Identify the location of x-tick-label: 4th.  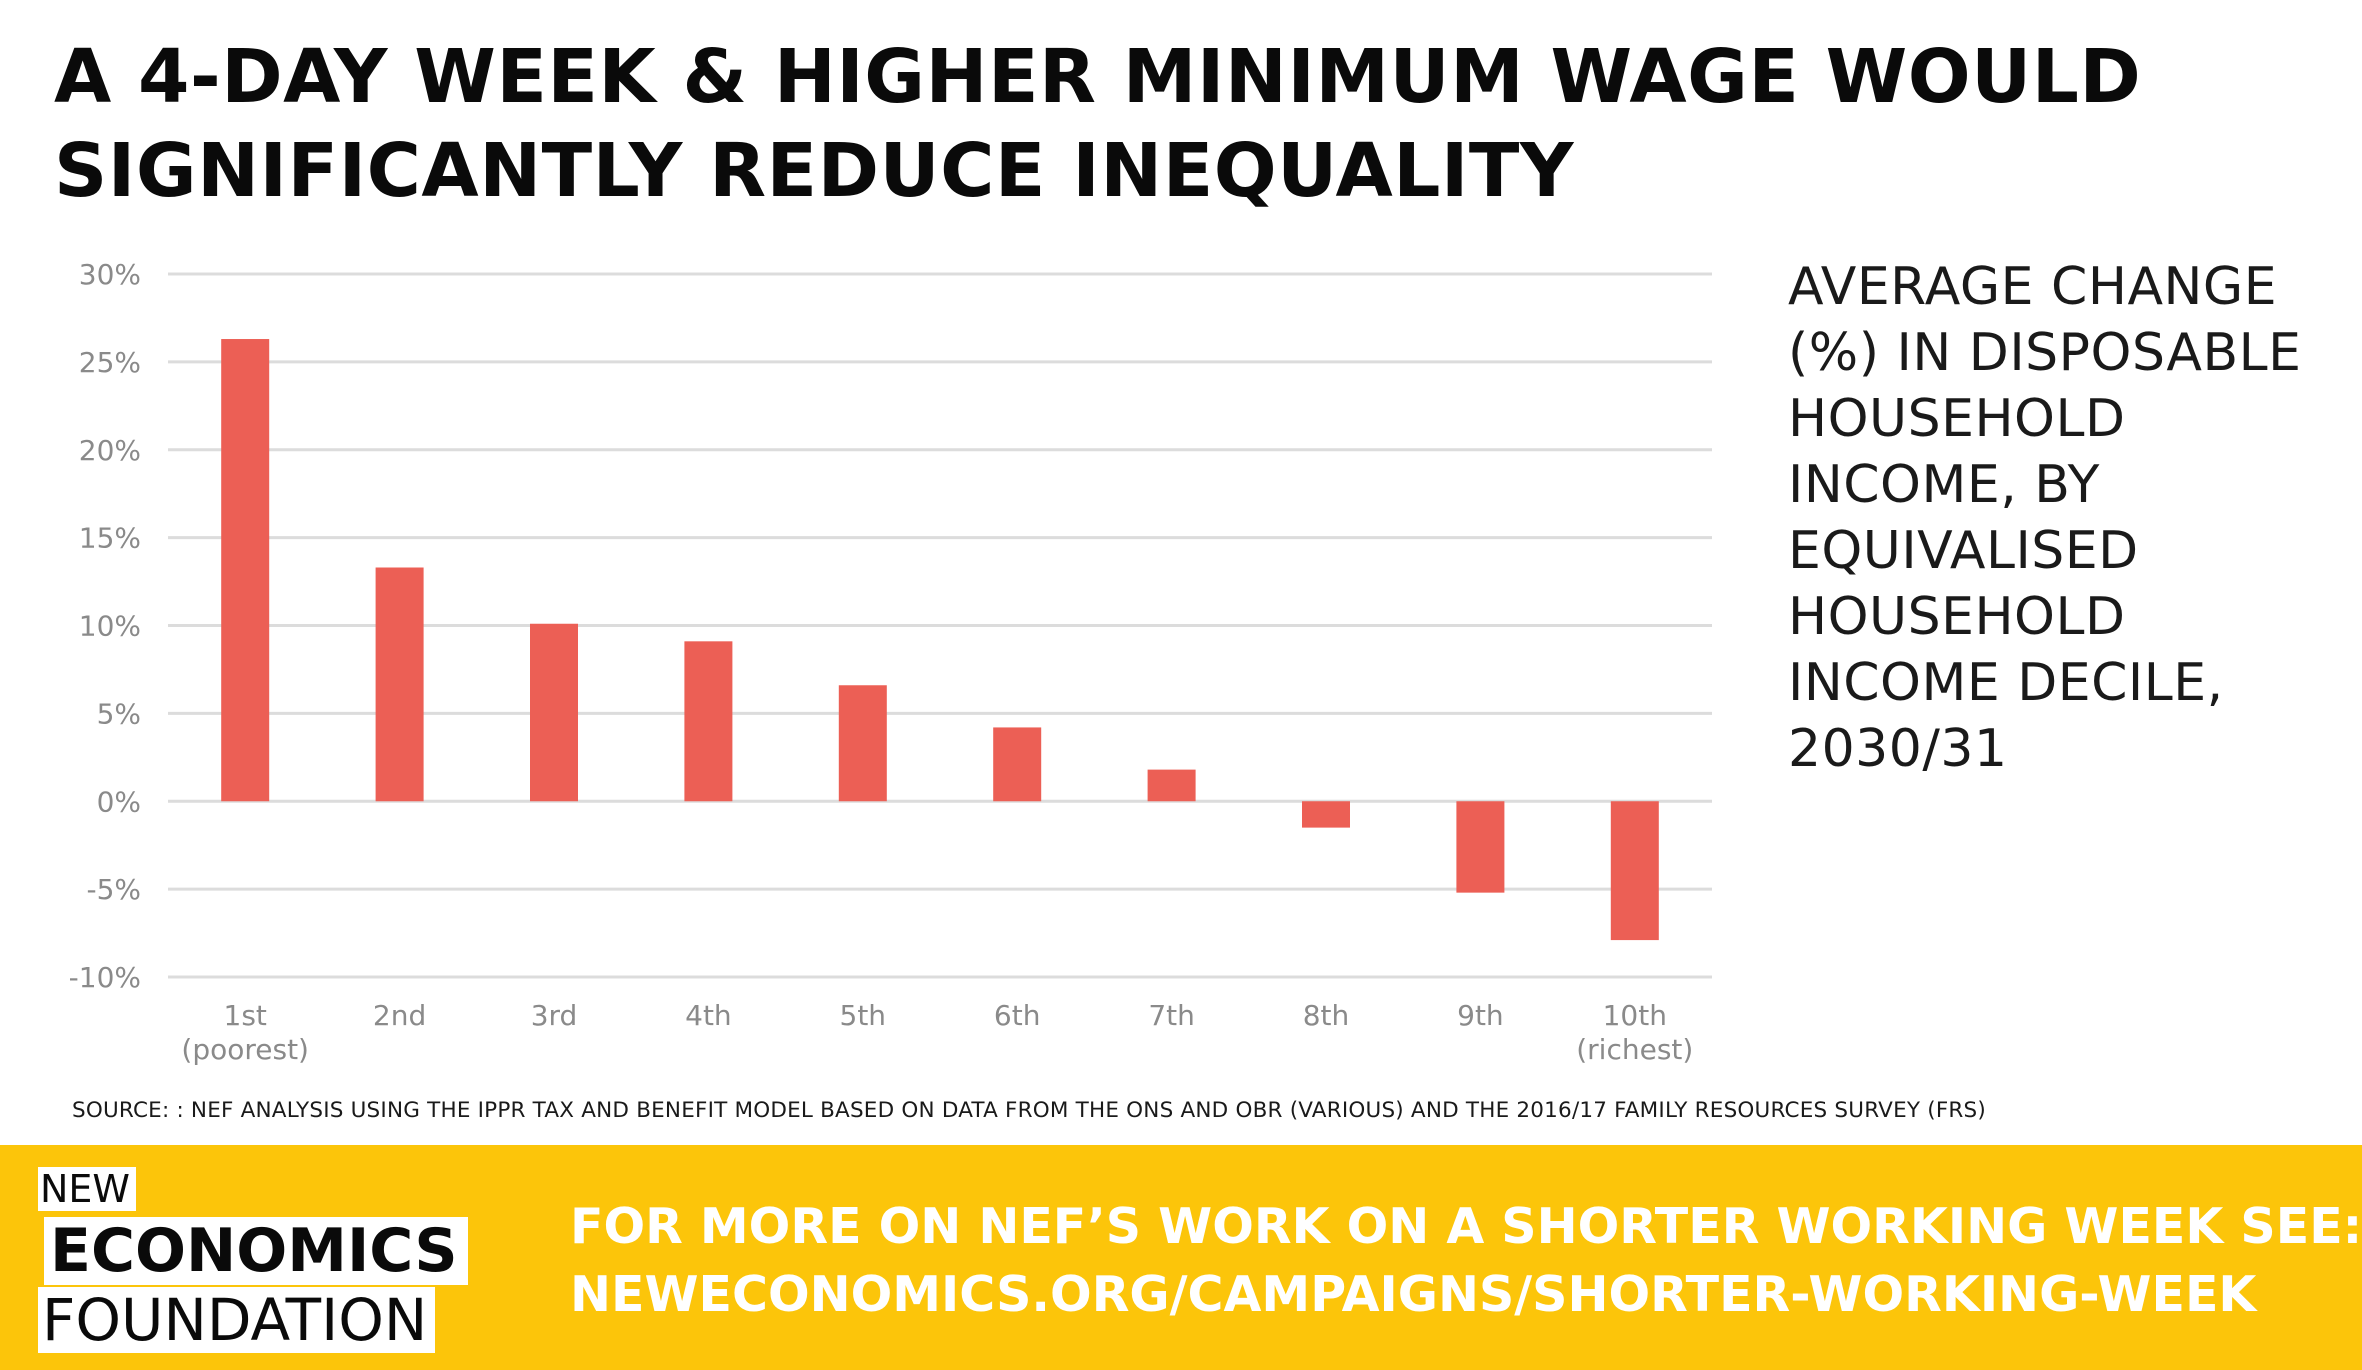
(708, 1015).